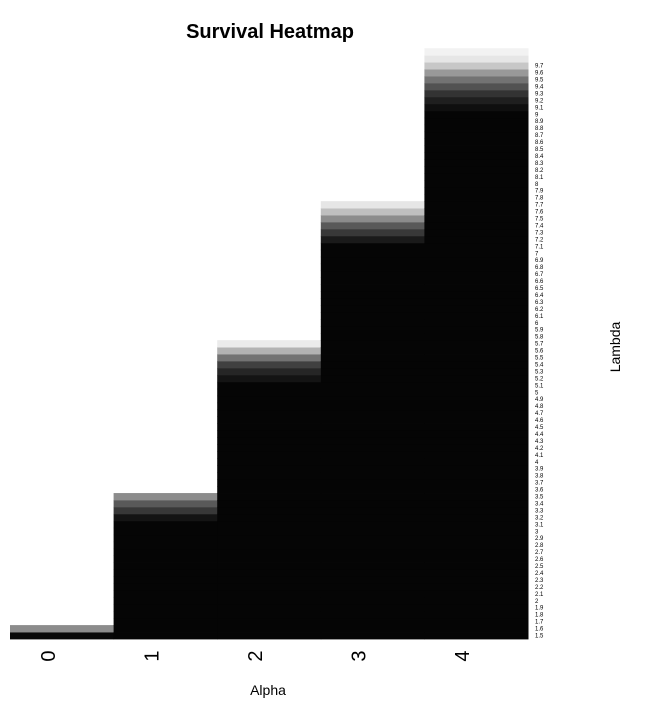  I want to click on heatmap-cell-alpha-4-lambda-3.9, so click(476, 469).